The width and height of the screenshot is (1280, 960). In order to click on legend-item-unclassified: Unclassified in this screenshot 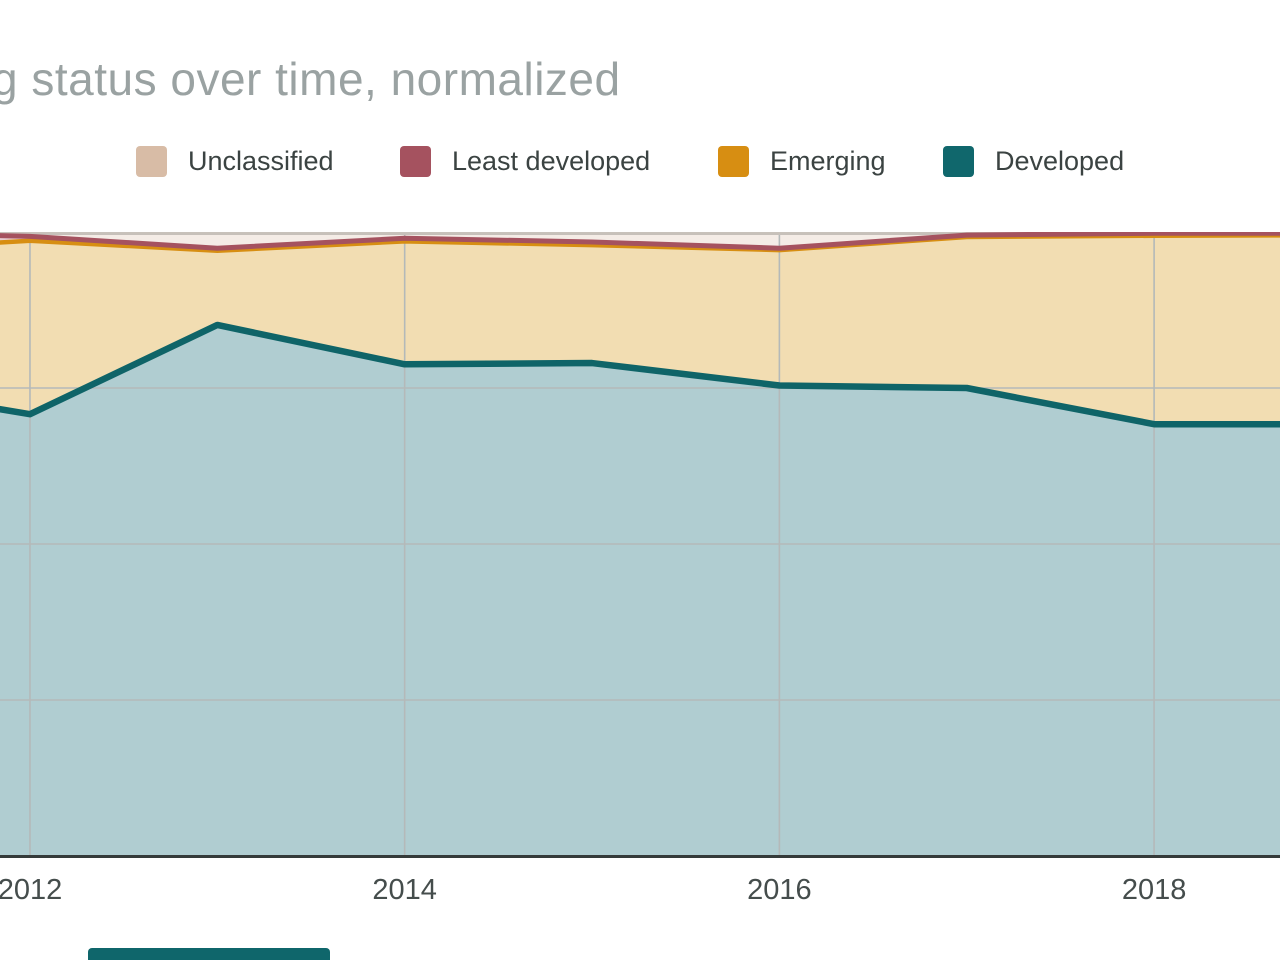, I will do `click(235, 161)`.